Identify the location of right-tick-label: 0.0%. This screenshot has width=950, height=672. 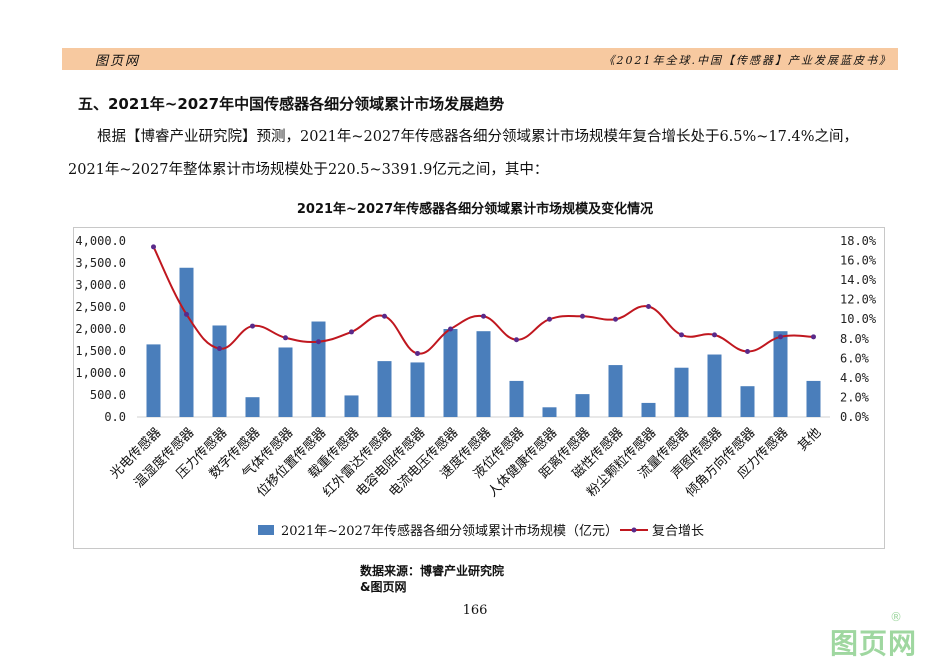
(855, 417).